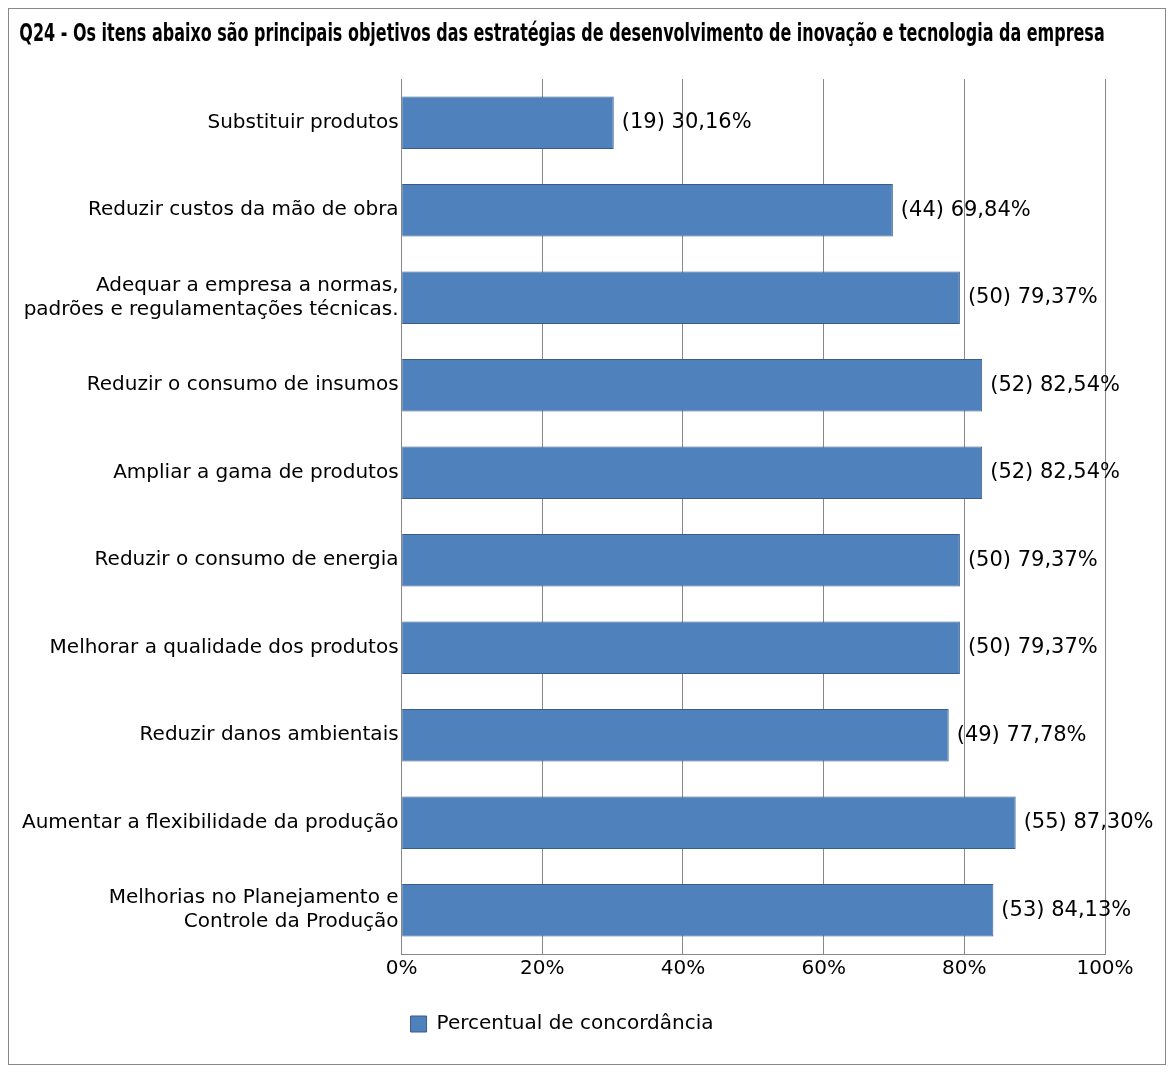  What do you see at coordinates (224, 645) in the screenshot?
I see `y-tick-label: Melhorar a qualidade dos produtos` at bounding box center [224, 645].